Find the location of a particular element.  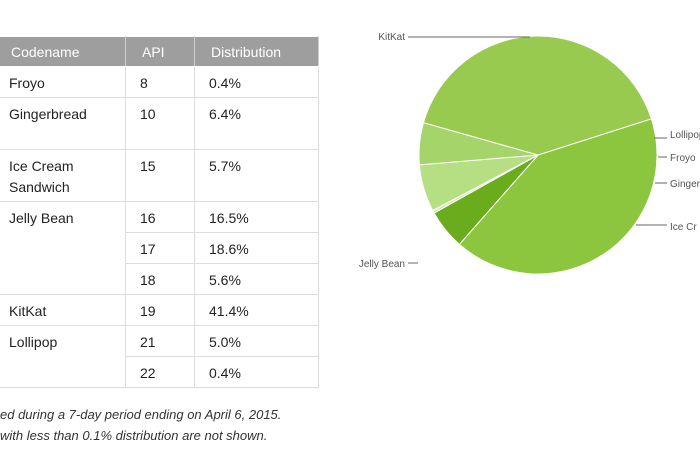

distribution-cell: 5.6% is located at coordinates (256, 279).